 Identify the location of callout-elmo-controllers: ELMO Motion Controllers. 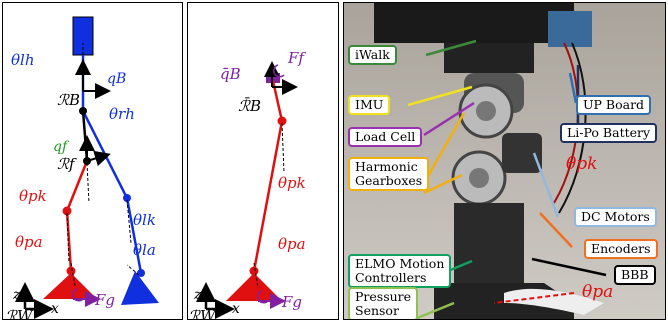
(400, 271).